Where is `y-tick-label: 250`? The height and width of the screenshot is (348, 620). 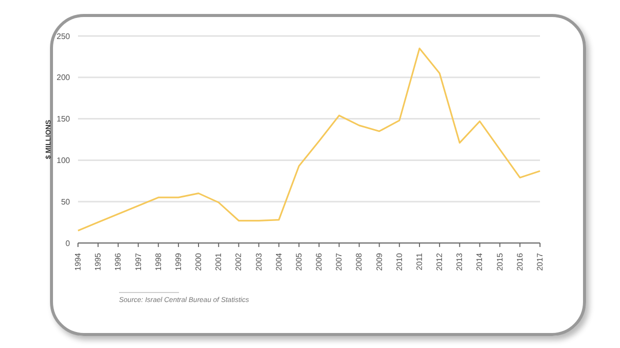 y-tick-label: 250 is located at coordinates (63, 36).